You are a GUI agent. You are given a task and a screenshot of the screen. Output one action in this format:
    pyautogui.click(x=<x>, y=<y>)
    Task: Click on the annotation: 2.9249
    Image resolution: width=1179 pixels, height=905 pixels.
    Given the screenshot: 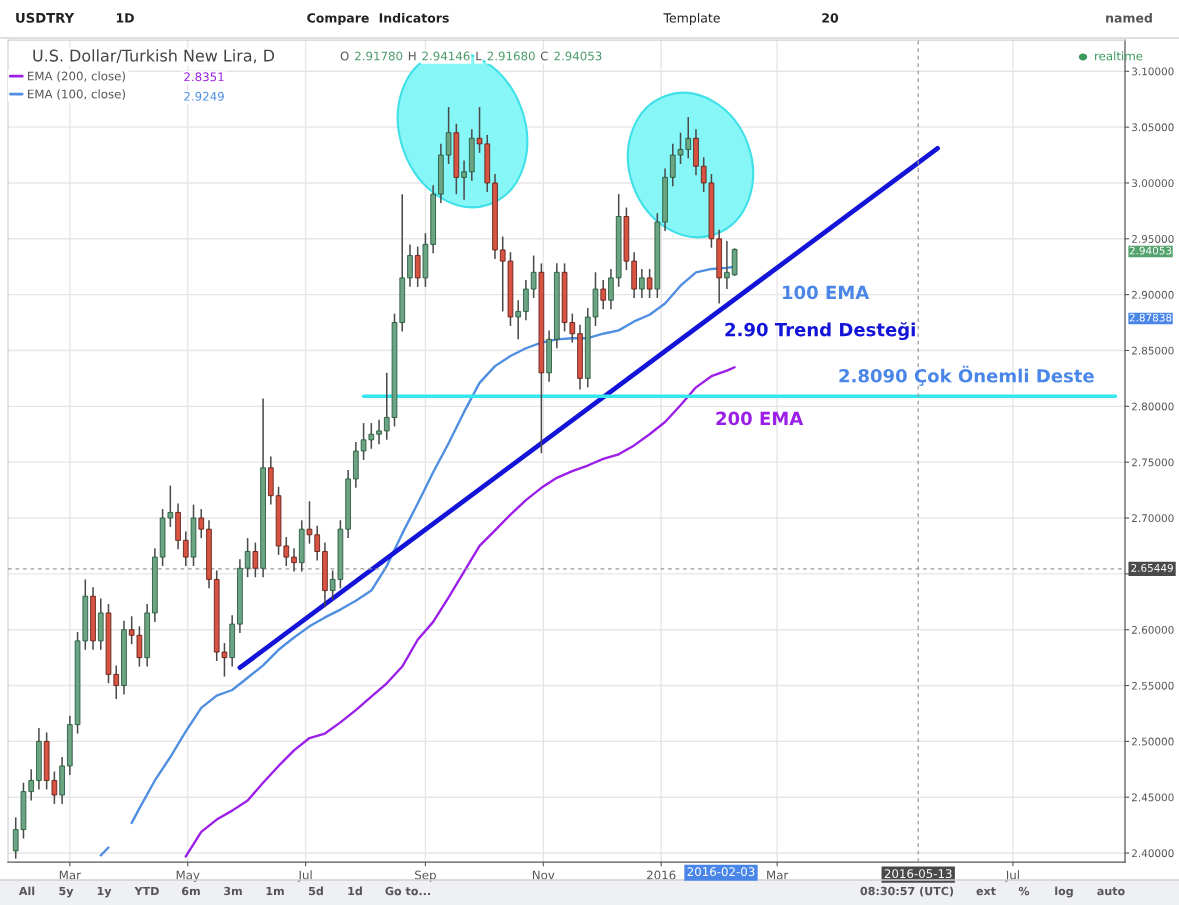 What is the action you would take?
    pyautogui.click(x=204, y=96)
    